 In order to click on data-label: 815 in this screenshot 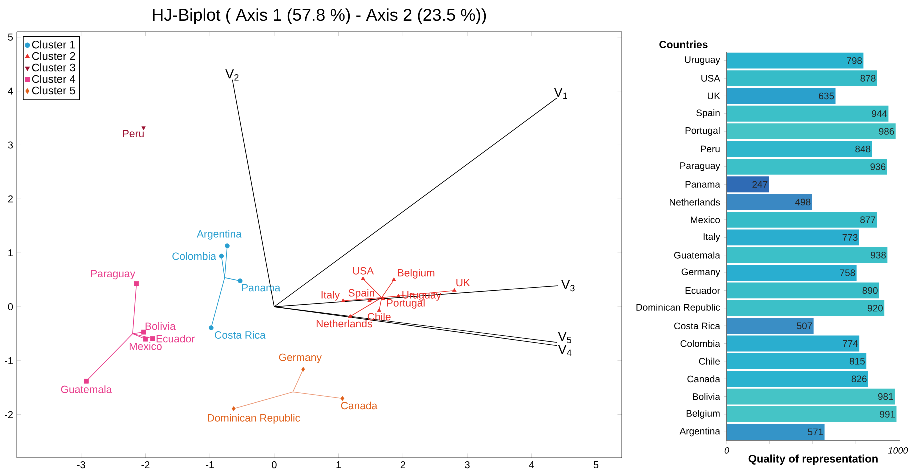, I will do `click(857, 361)`.